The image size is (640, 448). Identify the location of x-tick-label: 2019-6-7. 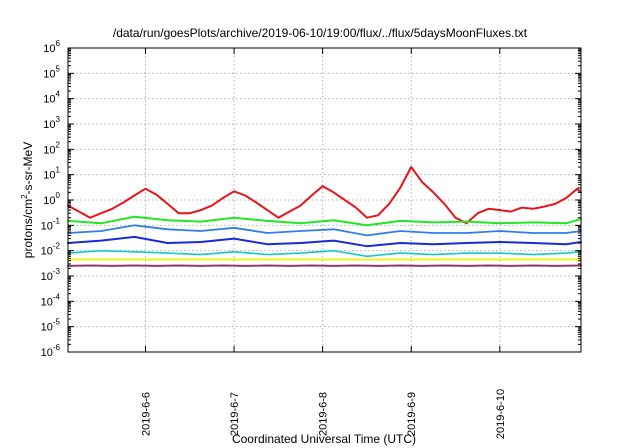
(235, 414).